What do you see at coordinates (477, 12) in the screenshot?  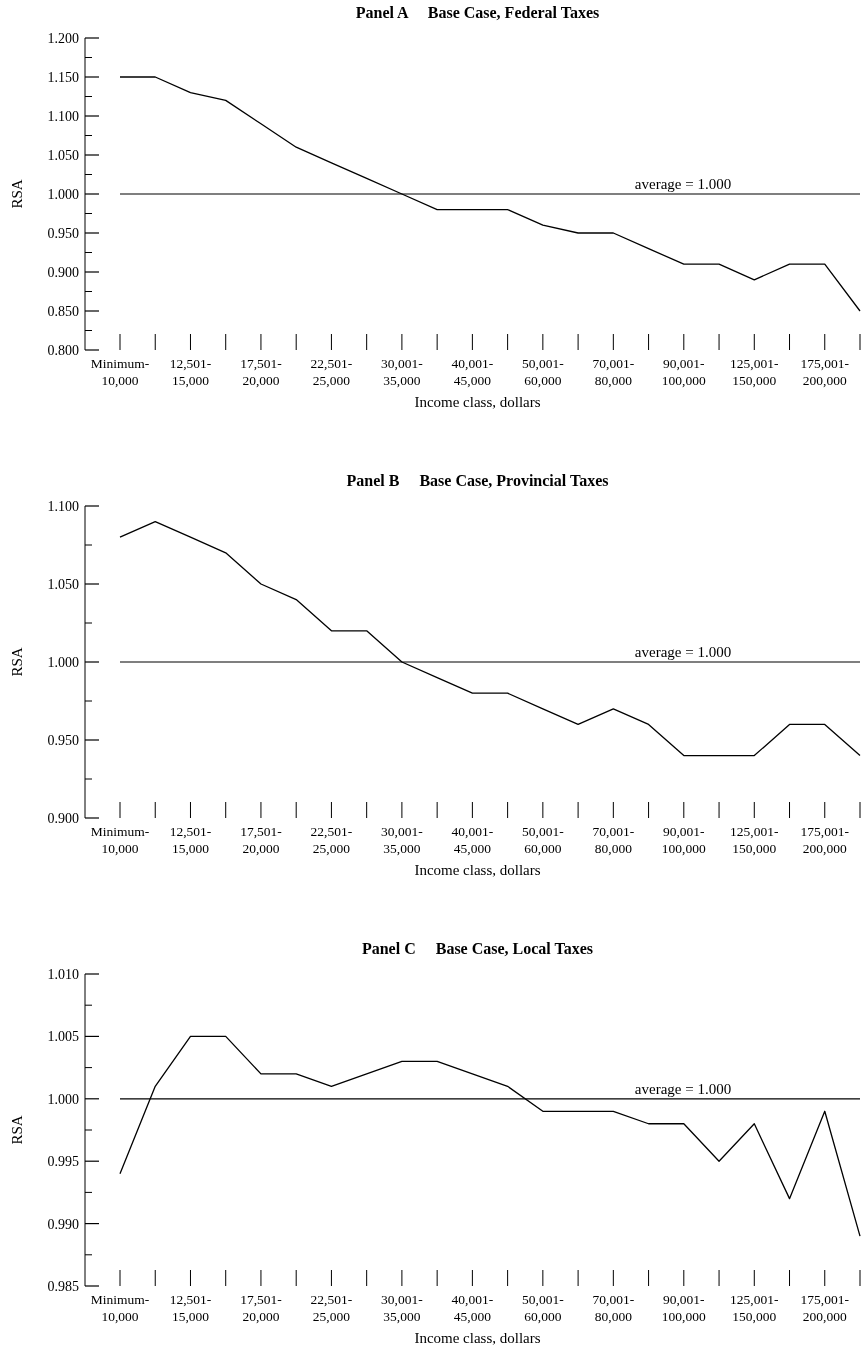 I see `chart-title: Panel A Base Case, Federal Taxes` at bounding box center [477, 12].